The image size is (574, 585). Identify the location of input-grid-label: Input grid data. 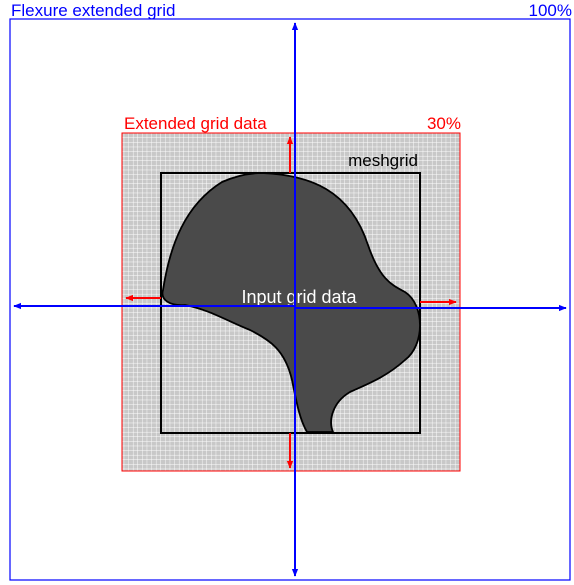
(299, 297).